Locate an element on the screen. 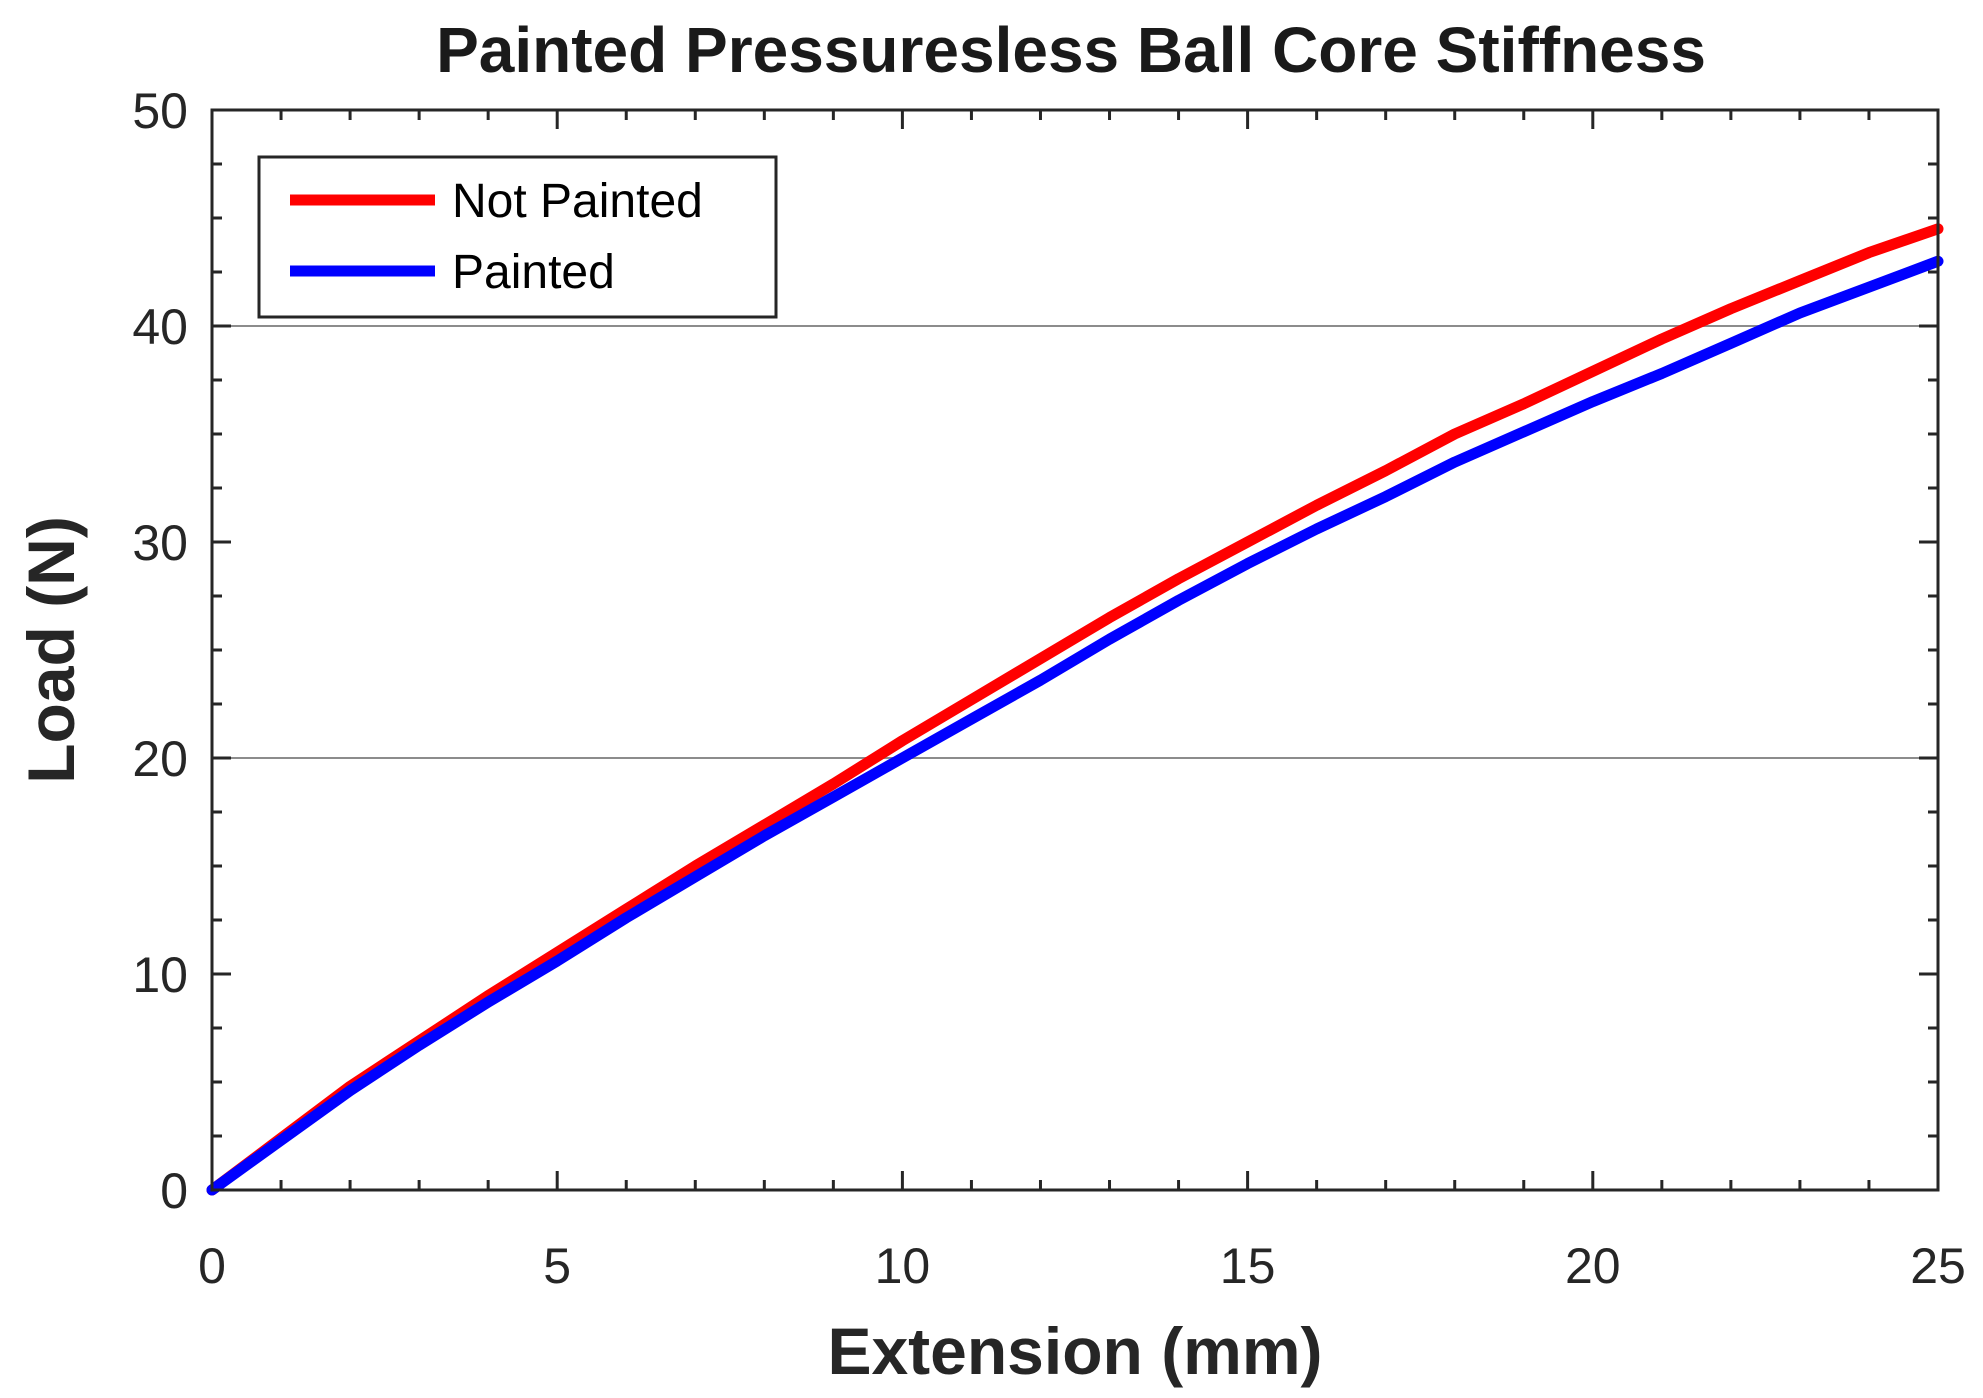  y-tick-label: 10 is located at coordinates (160, 975).